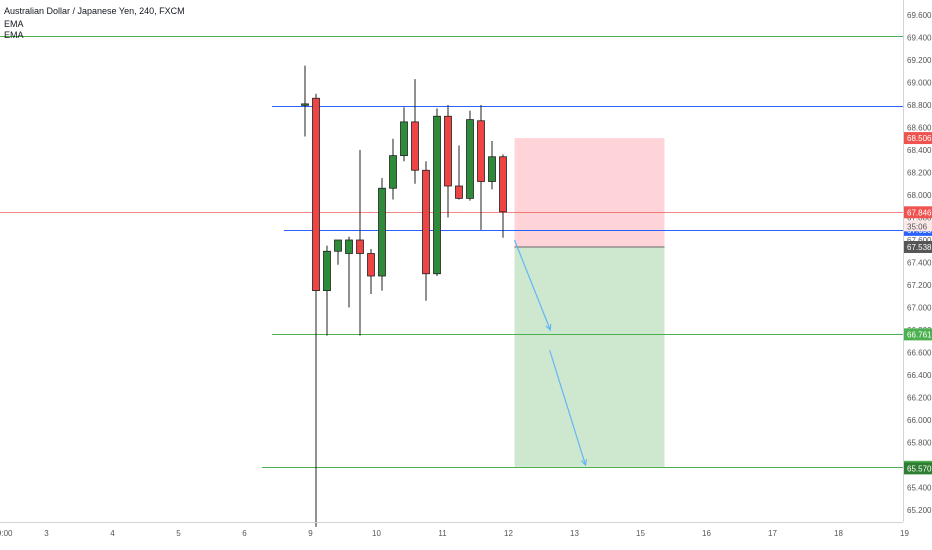 This screenshot has height=550, width=932. Describe the element at coordinates (919, 353) in the screenshot. I see `y-tick-label: 66.600` at that location.